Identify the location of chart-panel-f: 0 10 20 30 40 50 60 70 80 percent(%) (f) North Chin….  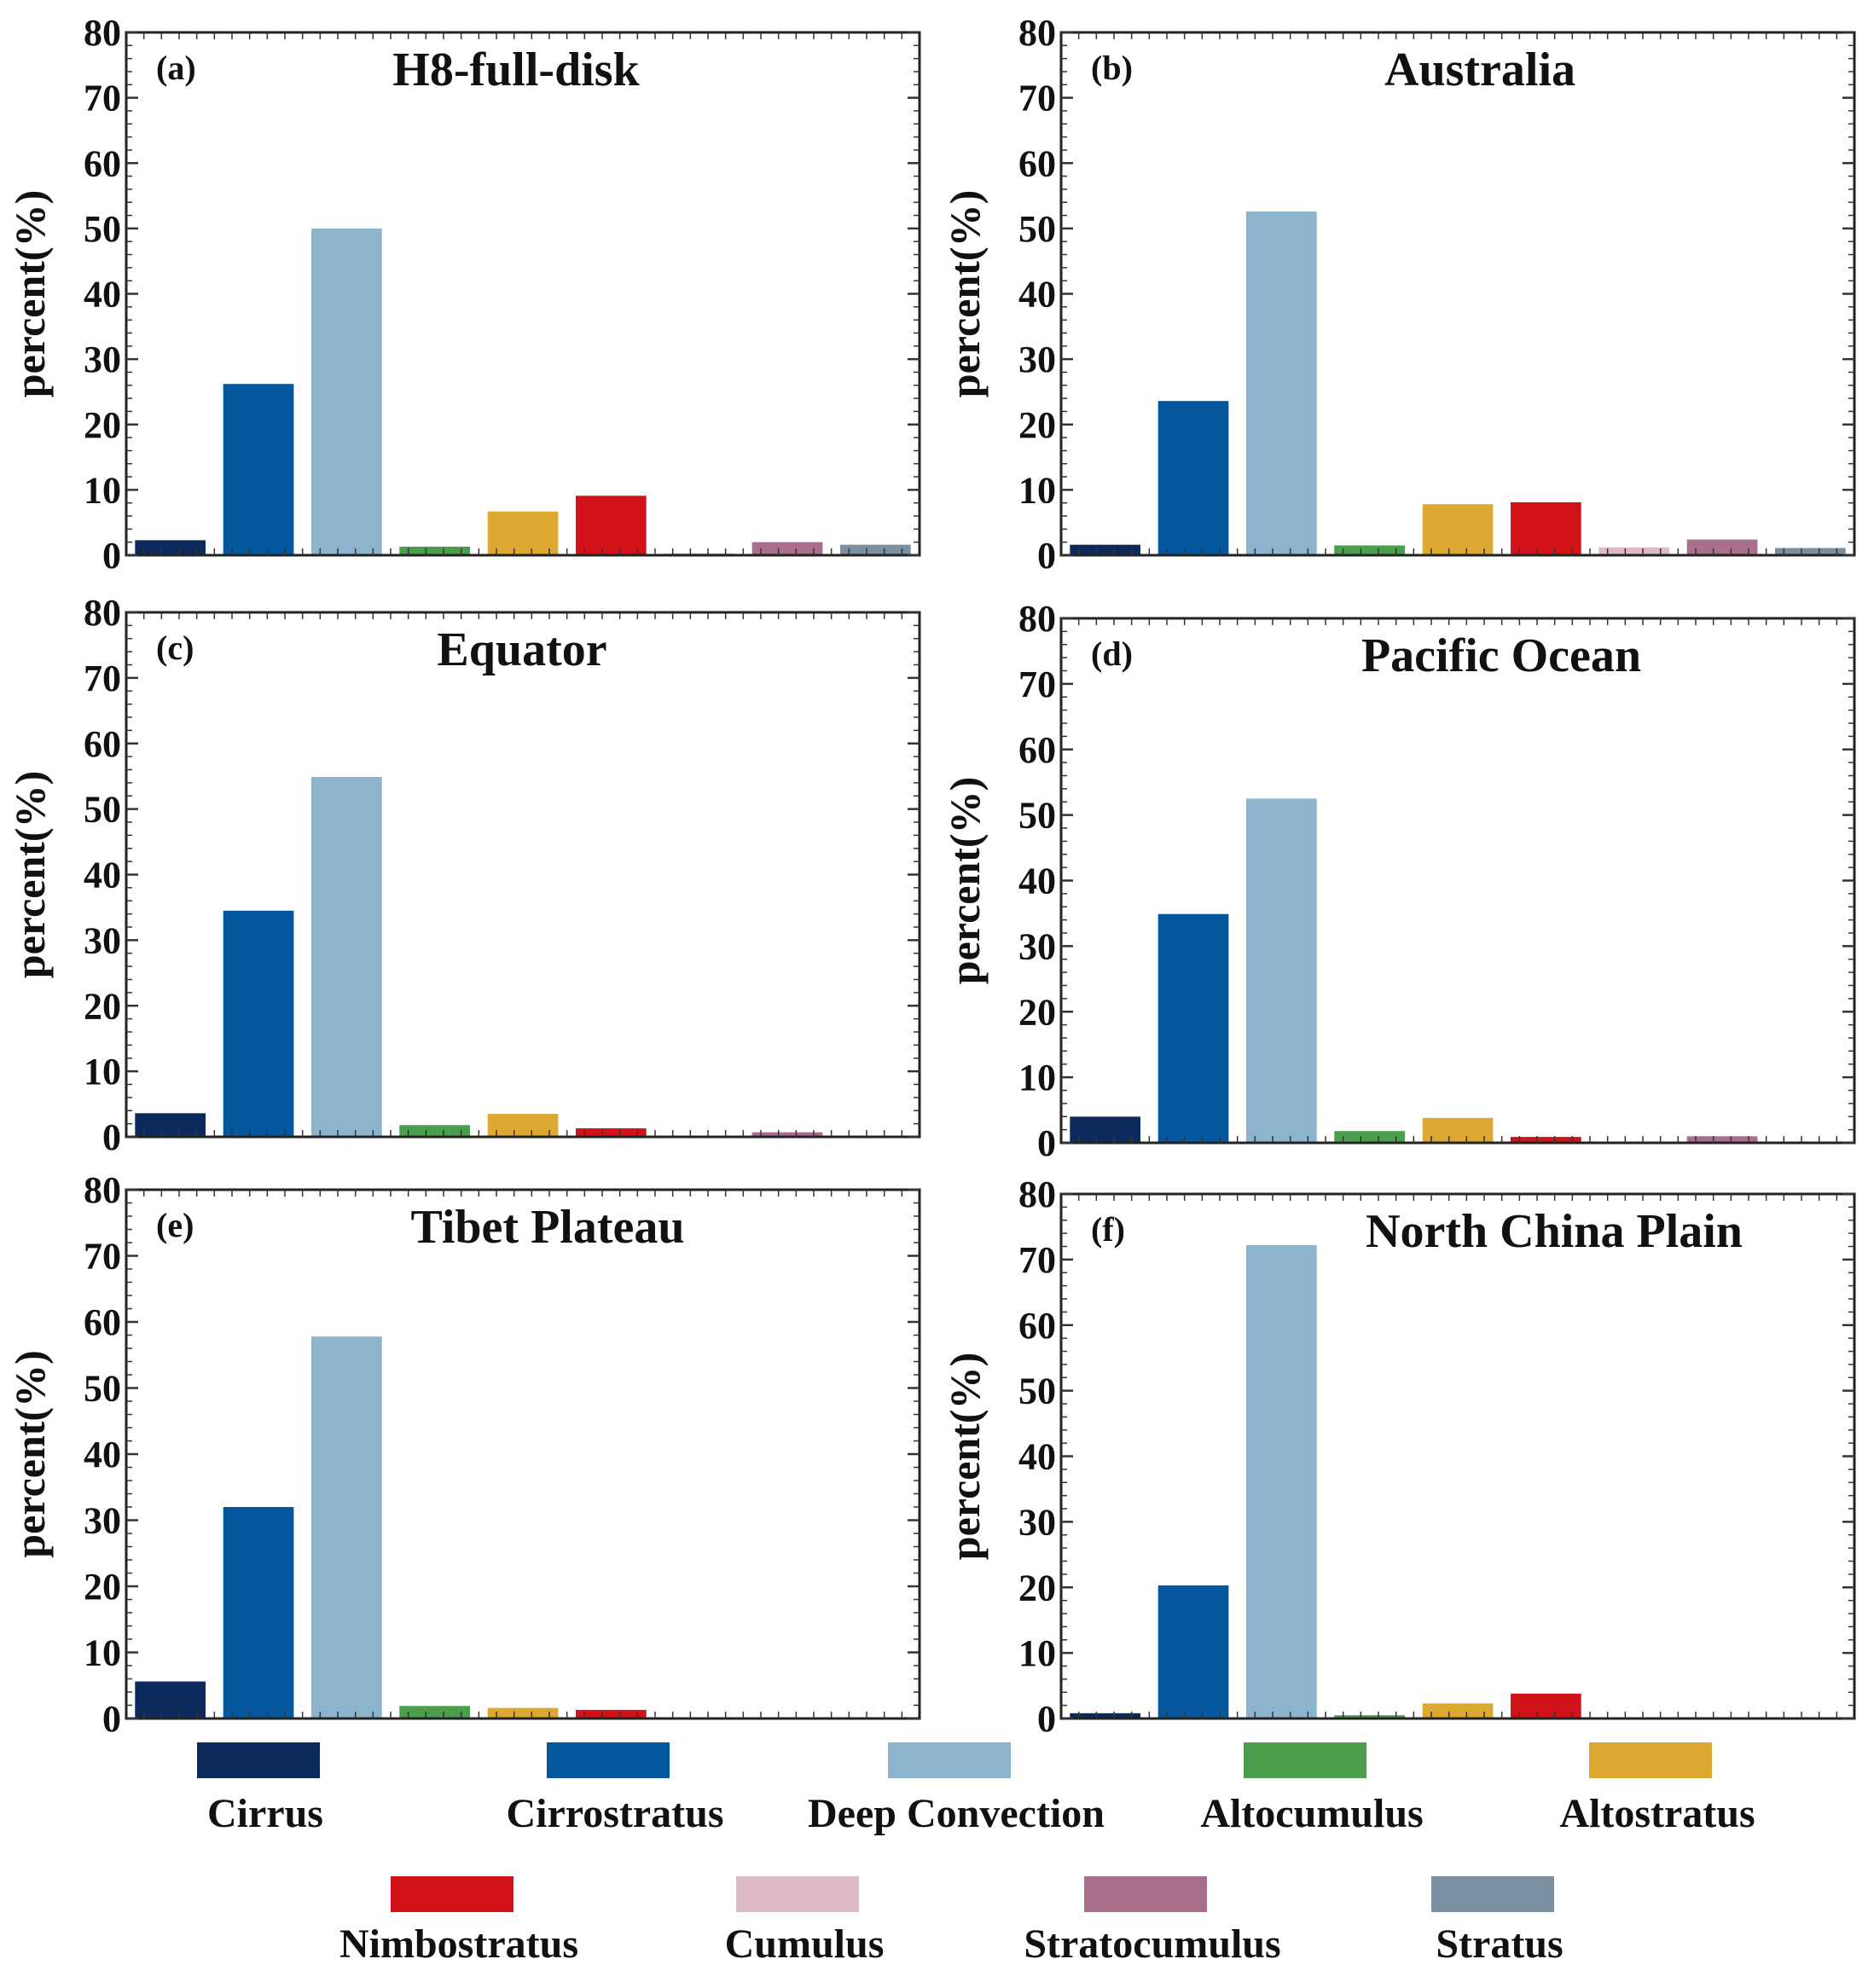
(1399, 1457).